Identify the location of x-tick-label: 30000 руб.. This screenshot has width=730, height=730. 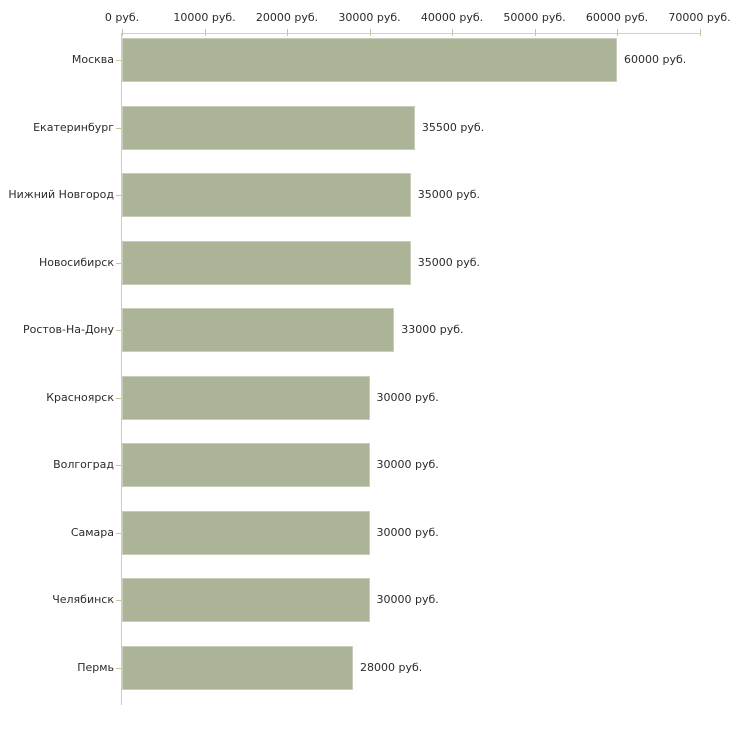
(369, 17).